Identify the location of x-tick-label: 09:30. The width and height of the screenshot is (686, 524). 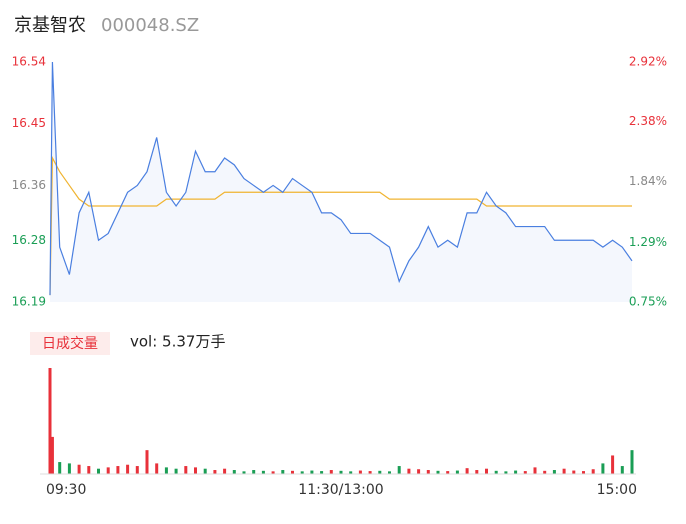
(66, 490).